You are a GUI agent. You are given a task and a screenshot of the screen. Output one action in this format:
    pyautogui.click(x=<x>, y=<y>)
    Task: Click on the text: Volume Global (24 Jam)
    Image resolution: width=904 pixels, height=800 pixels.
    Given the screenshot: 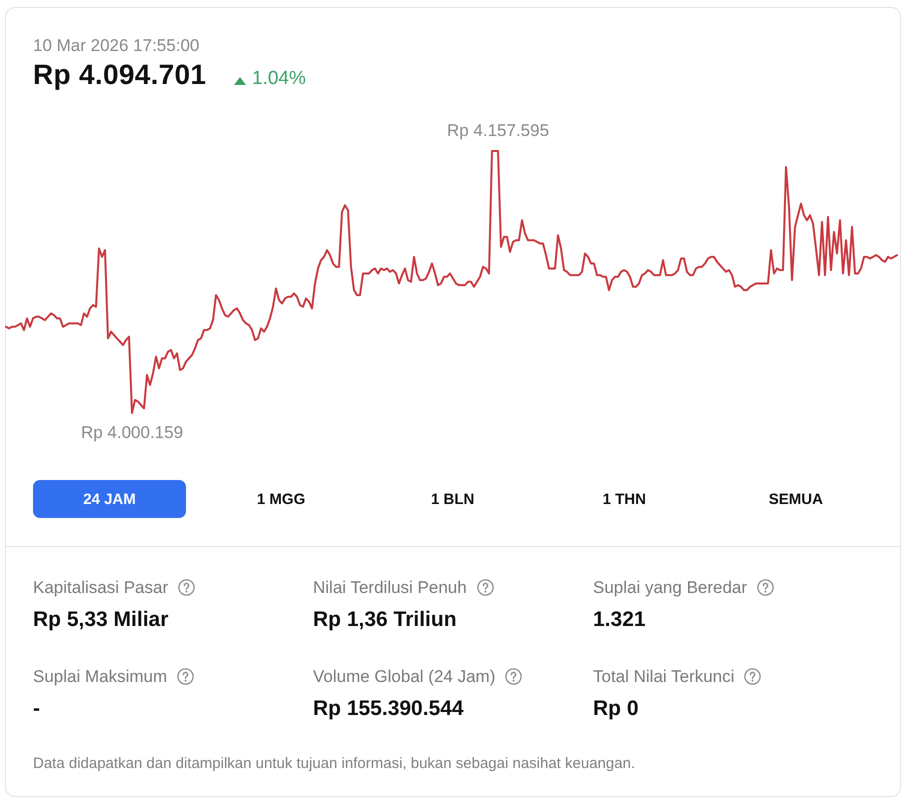 What is the action you would take?
    pyautogui.click(x=404, y=676)
    